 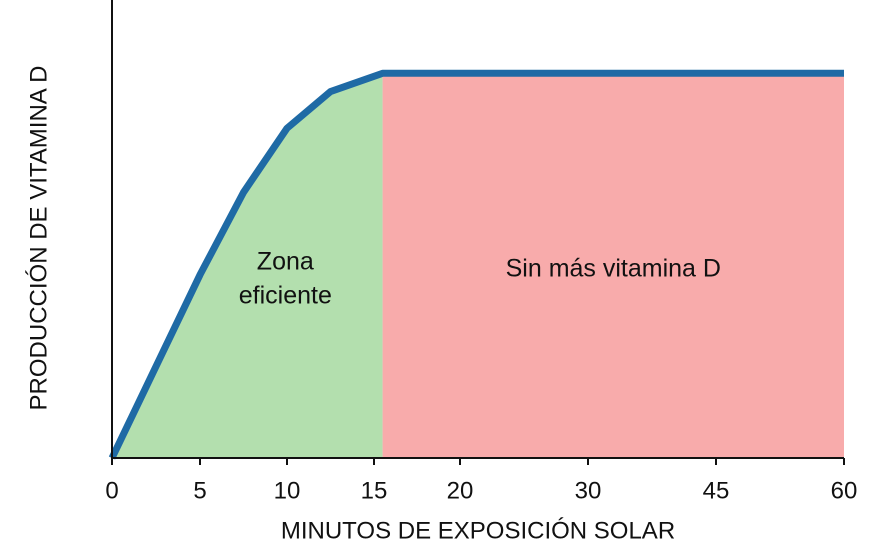 I want to click on x-tick-label: 10, so click(x=287, y=490).